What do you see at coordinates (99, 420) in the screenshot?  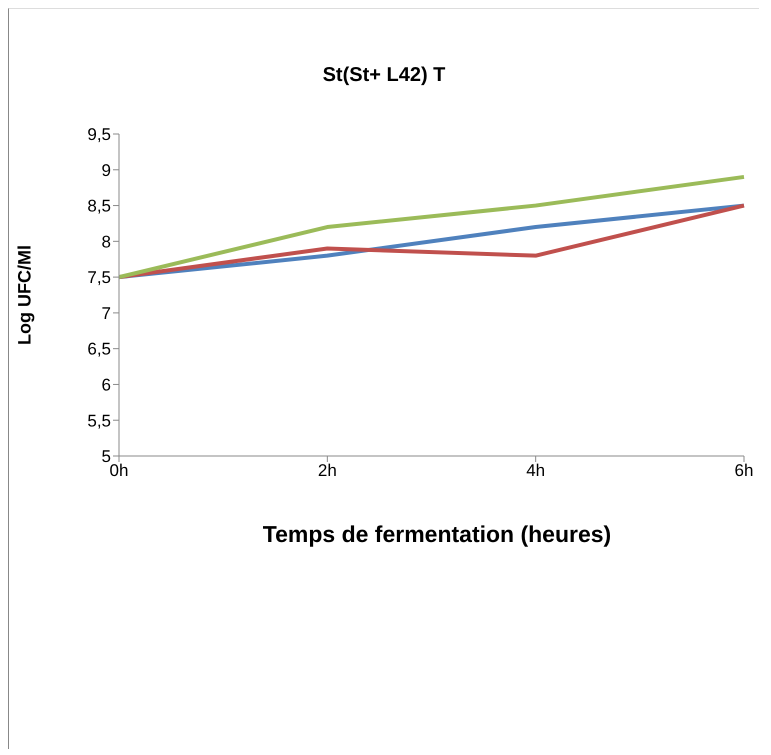 I see `y-tick-label: 5,5` at bounding box center [99, 420].